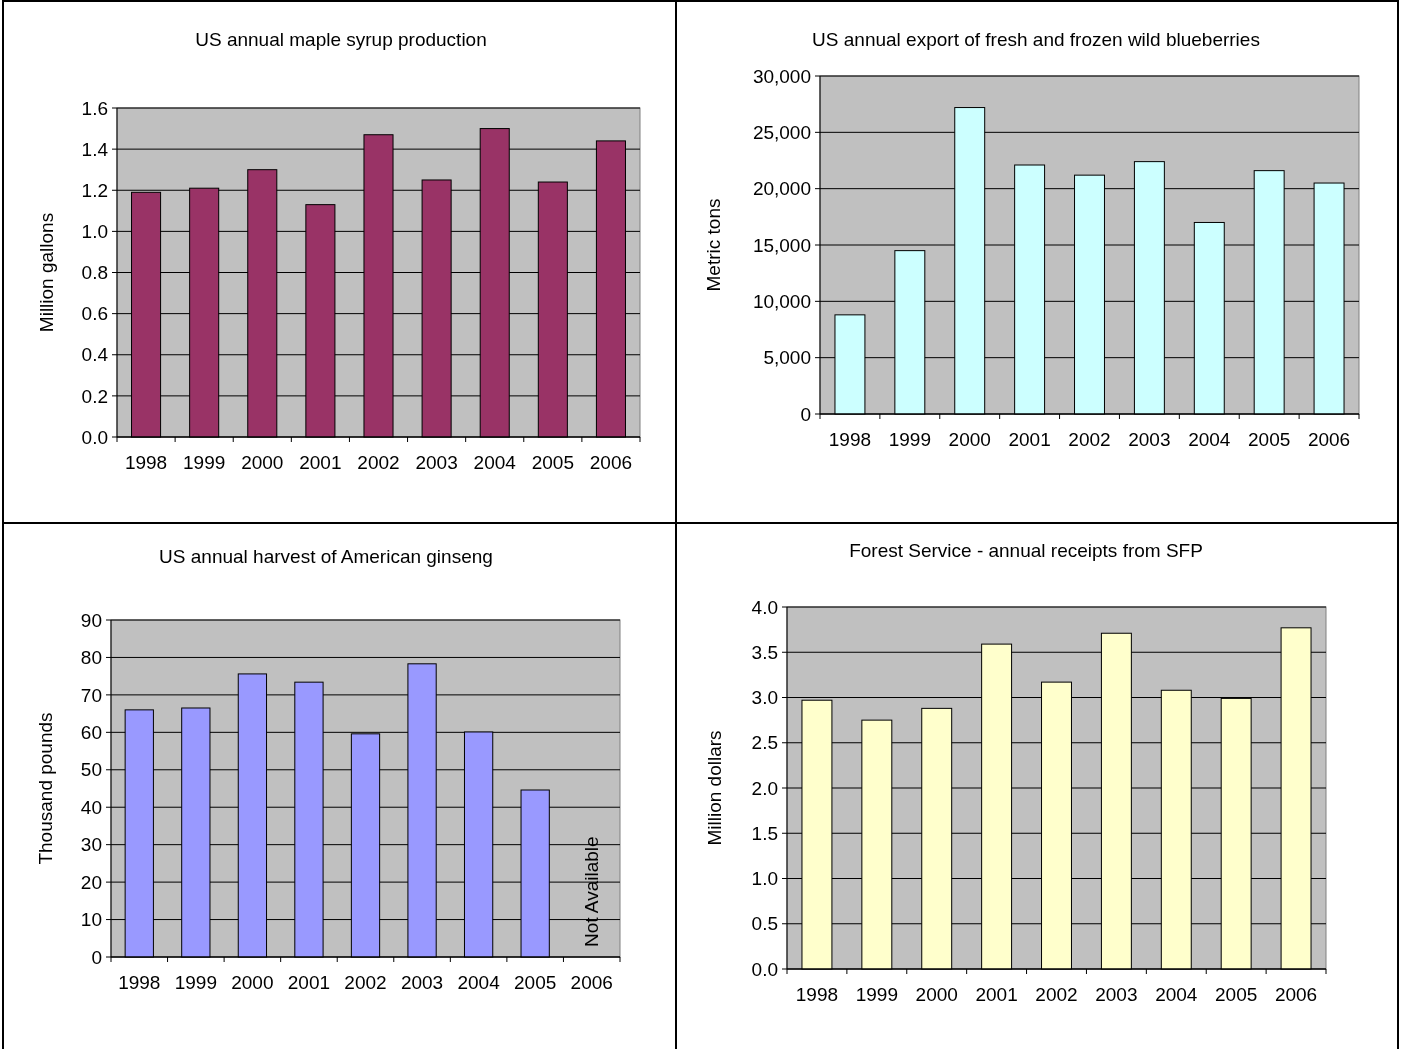  I want to click on y-tick-label: 80, so click(91, 658).